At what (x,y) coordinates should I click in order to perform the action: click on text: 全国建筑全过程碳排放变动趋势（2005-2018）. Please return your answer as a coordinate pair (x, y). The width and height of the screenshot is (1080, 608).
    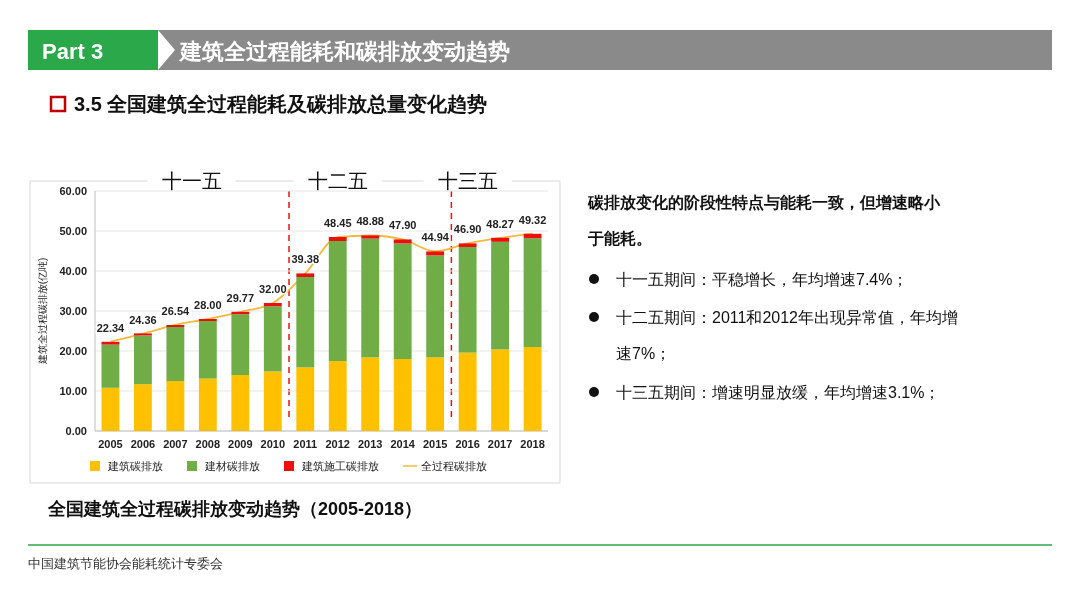
    Looking at the image, I should click on (235, 509).